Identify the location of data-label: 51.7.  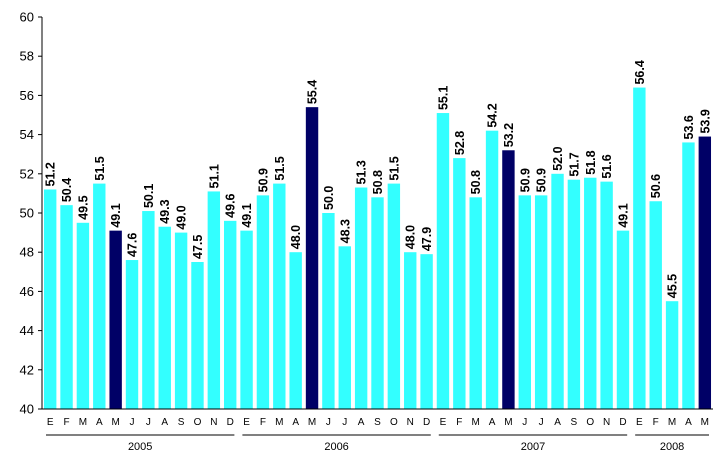
(574, 164).